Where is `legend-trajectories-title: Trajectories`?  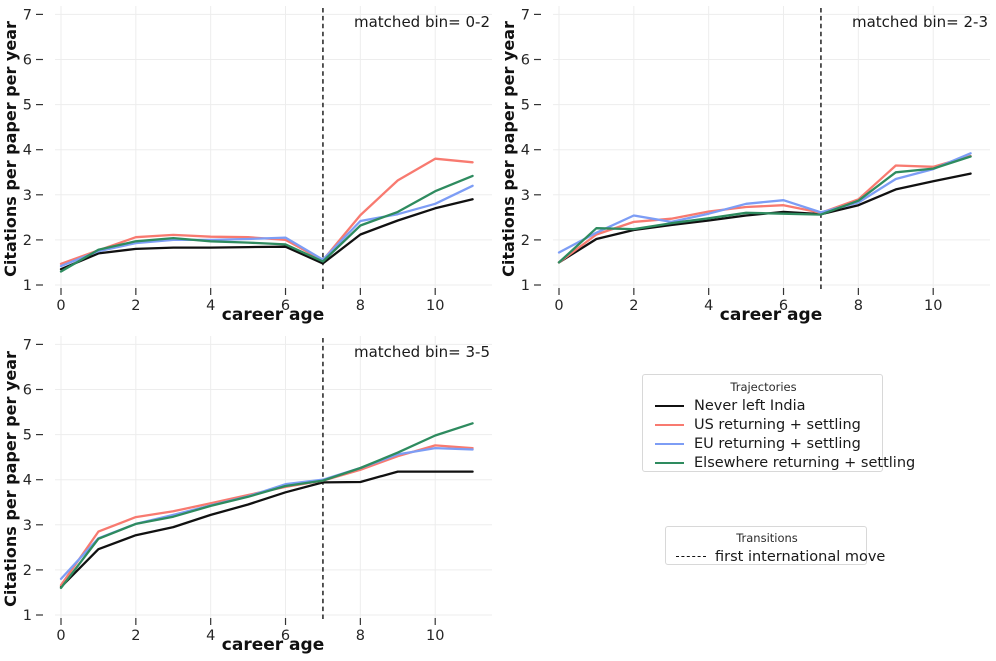
legend-trajectories-title: Trajectories is located at coordinates (763, 387).